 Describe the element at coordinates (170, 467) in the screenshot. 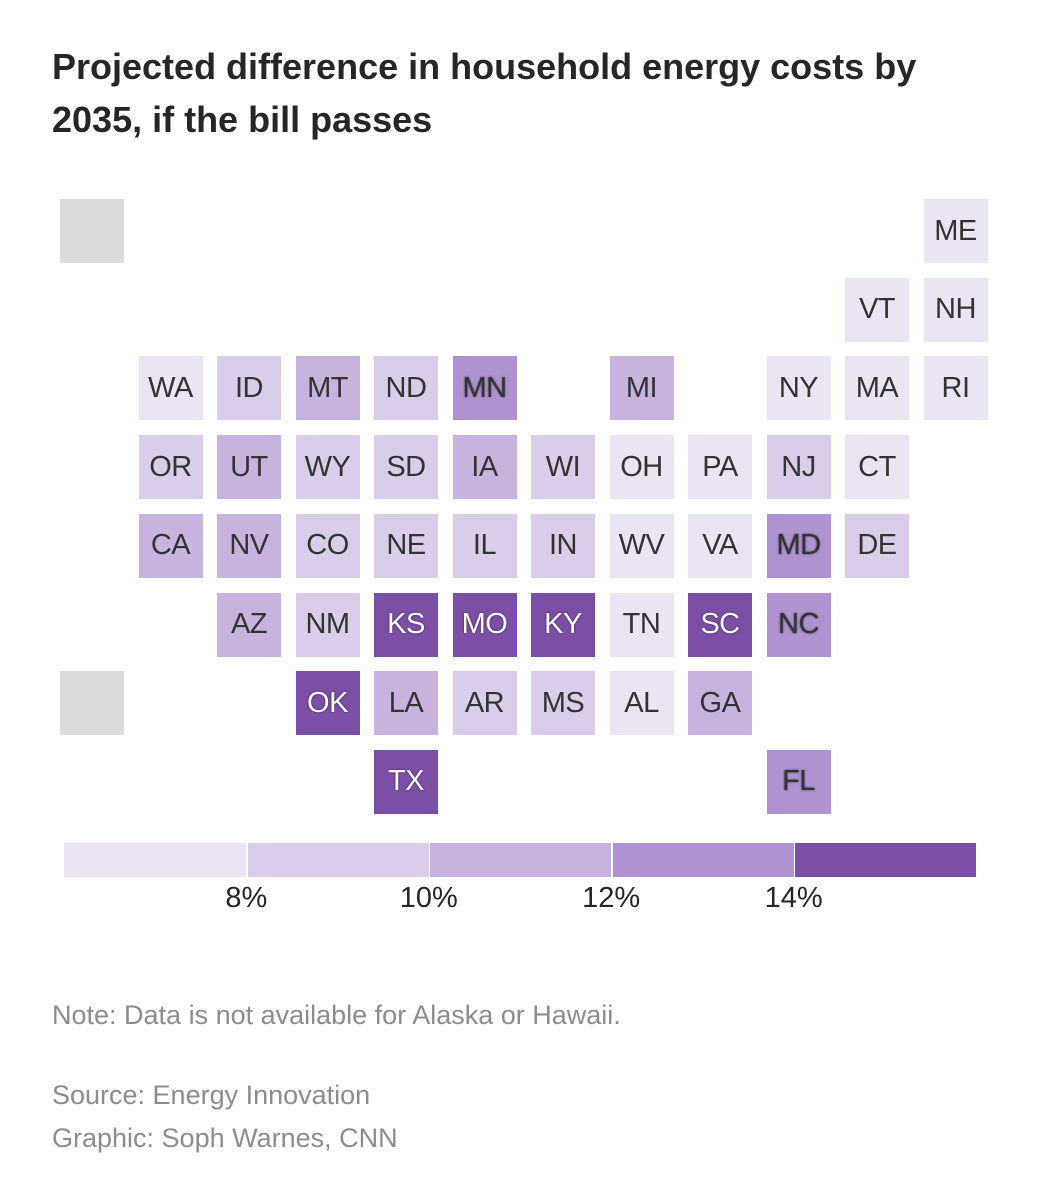

I see `state-tile-or: OR` at that location.